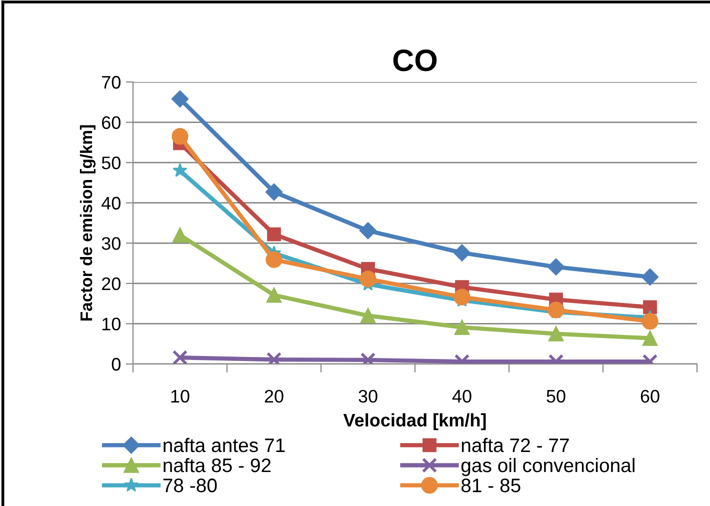 The height and width of the screenshot is (506, 710). I want to click on legend-label: 81 - 85, so click(490, 485).